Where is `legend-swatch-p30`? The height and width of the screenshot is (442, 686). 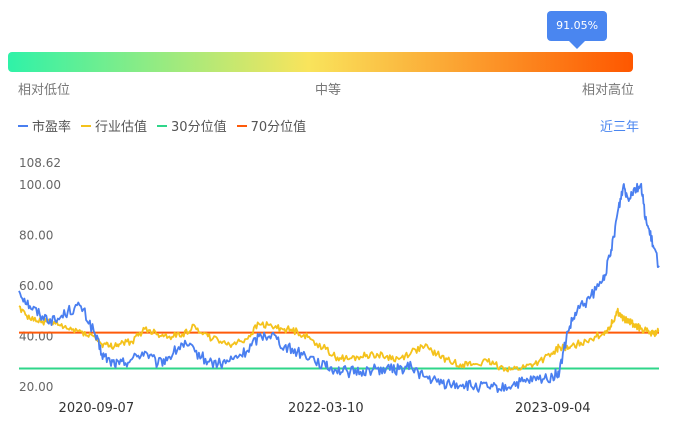
legend-swatch-p30 is located at coordinates (162, 125).